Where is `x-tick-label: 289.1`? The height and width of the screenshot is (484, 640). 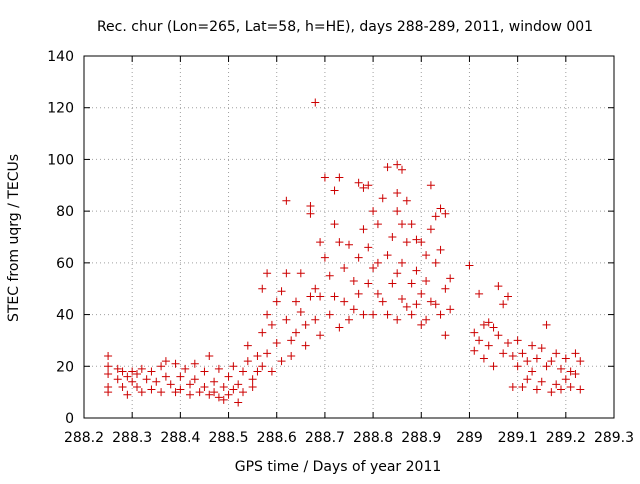 x-tick-label: 289.1 is located at coordinates (518, 438).